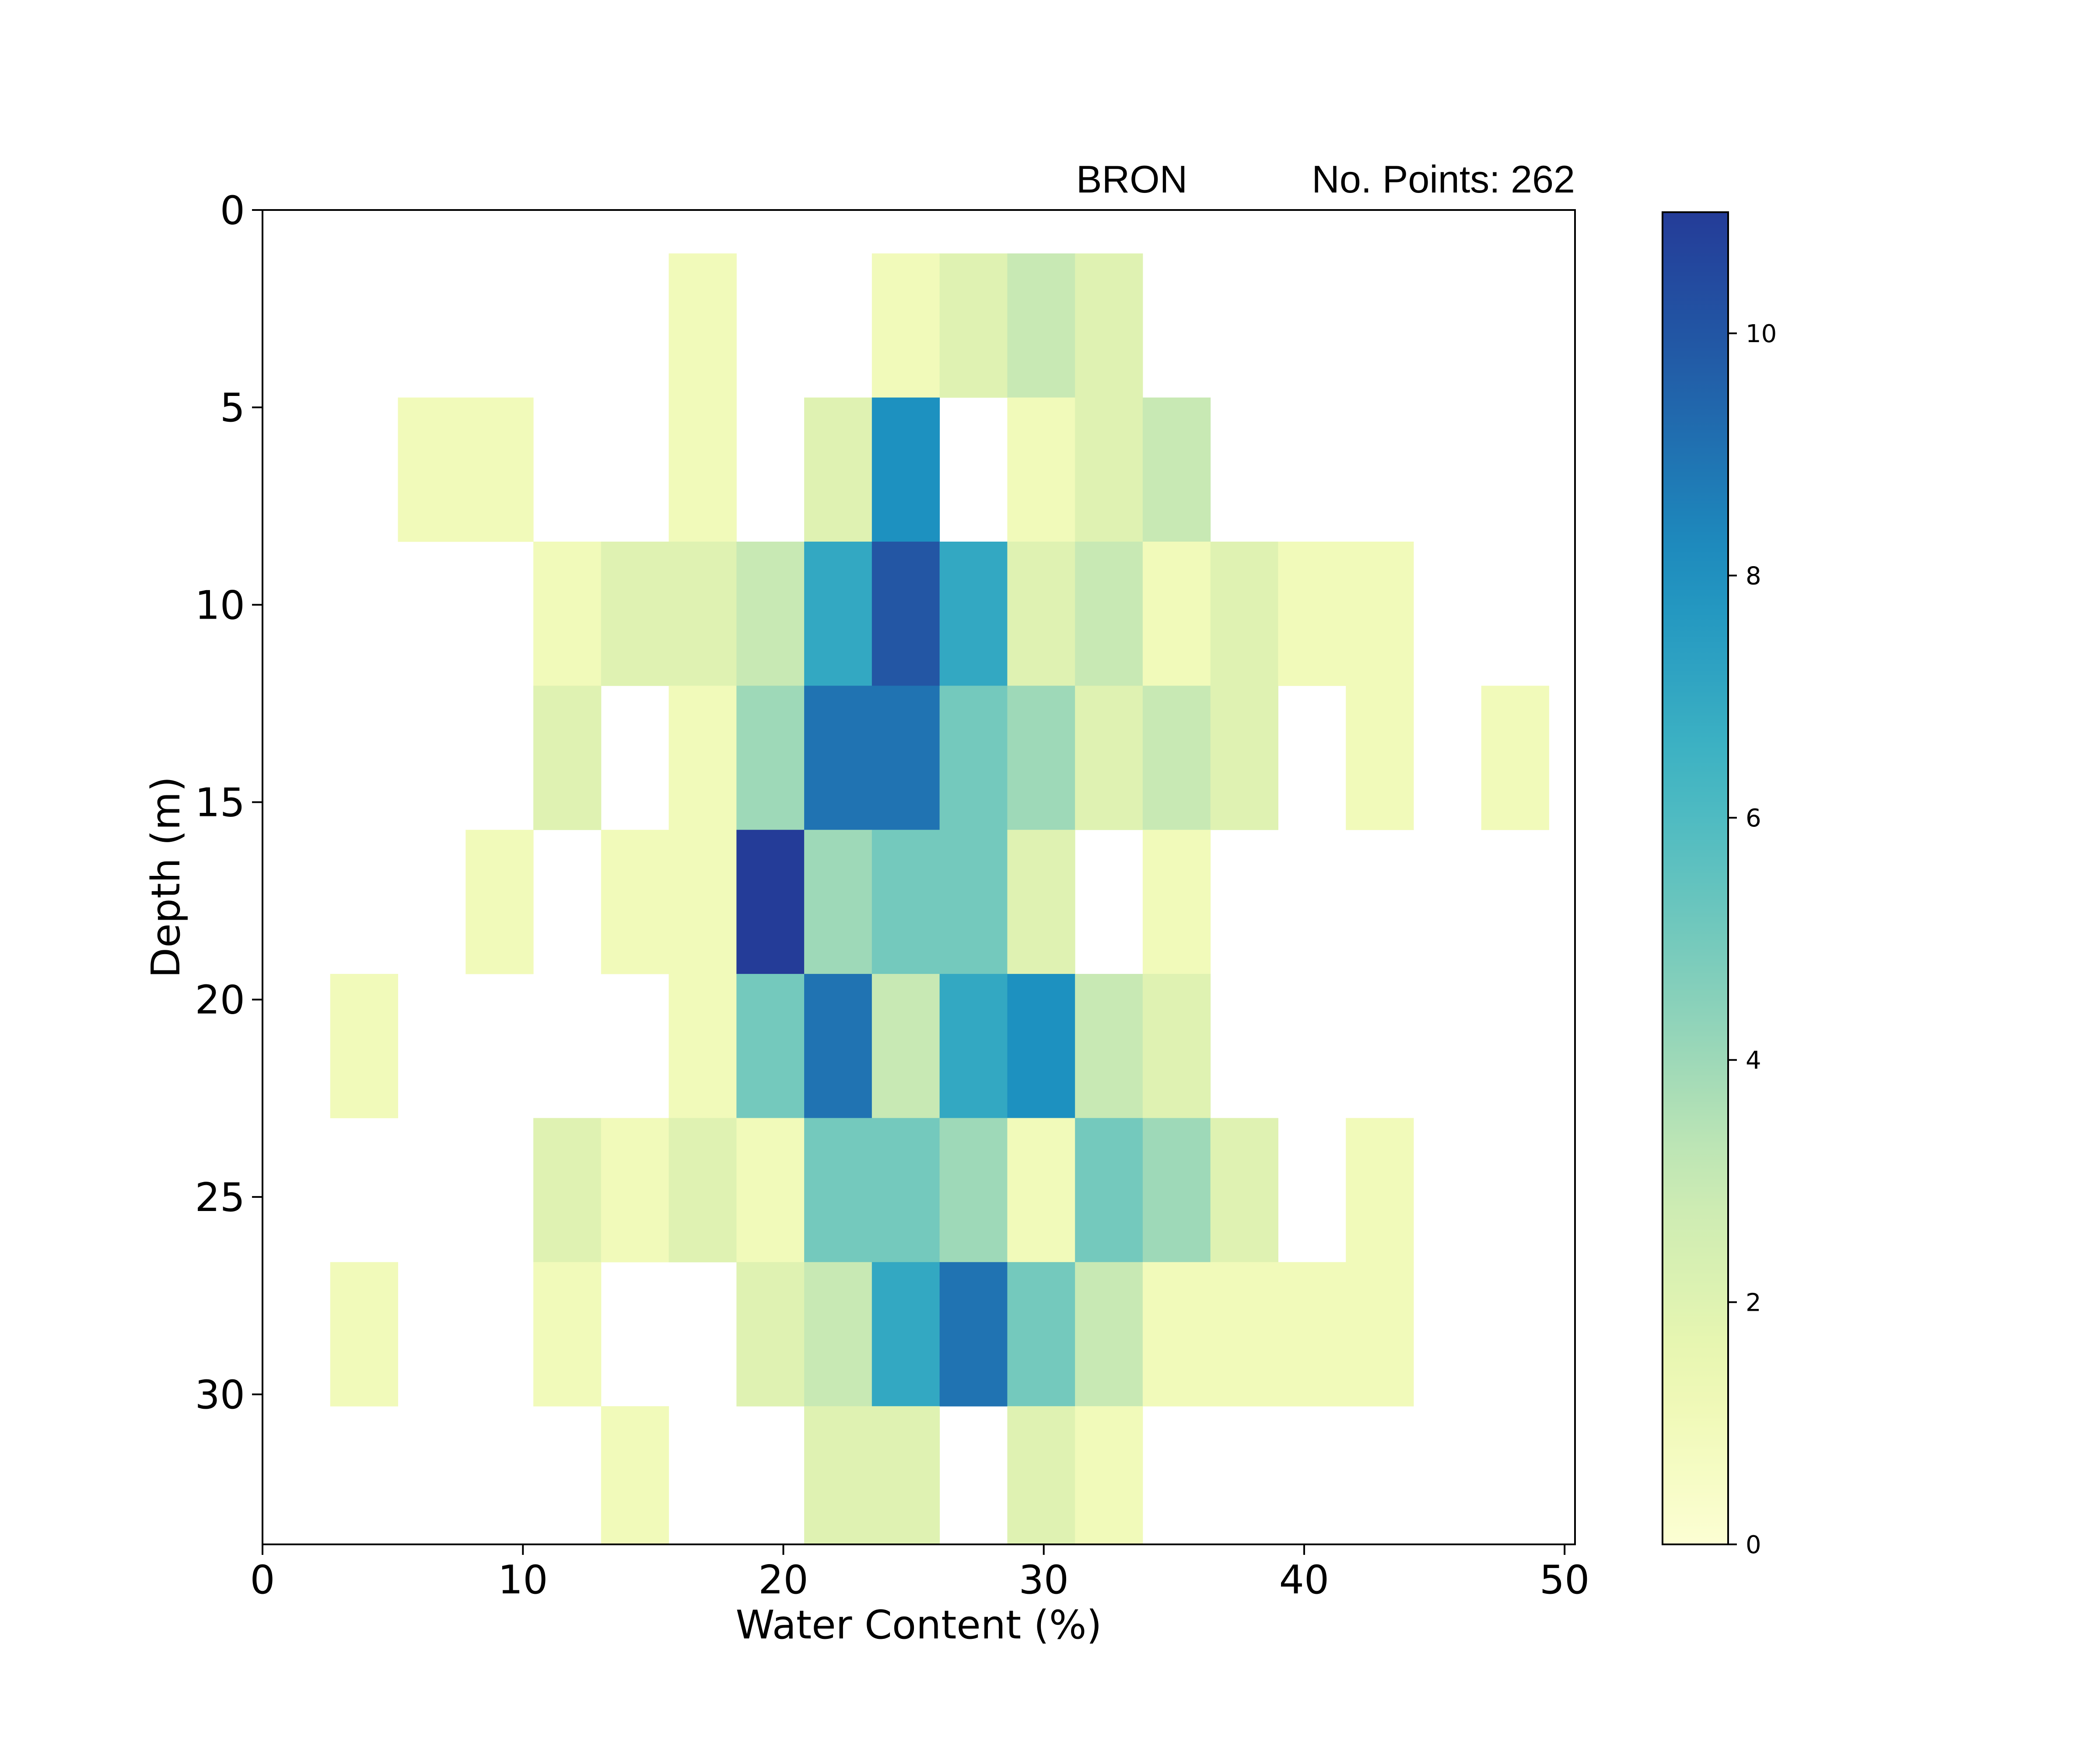  What do you see at coordinates (1304, 1580) in the screenshot?
I see `x-tick-label: 40` at bounding box center [1304, 1580].